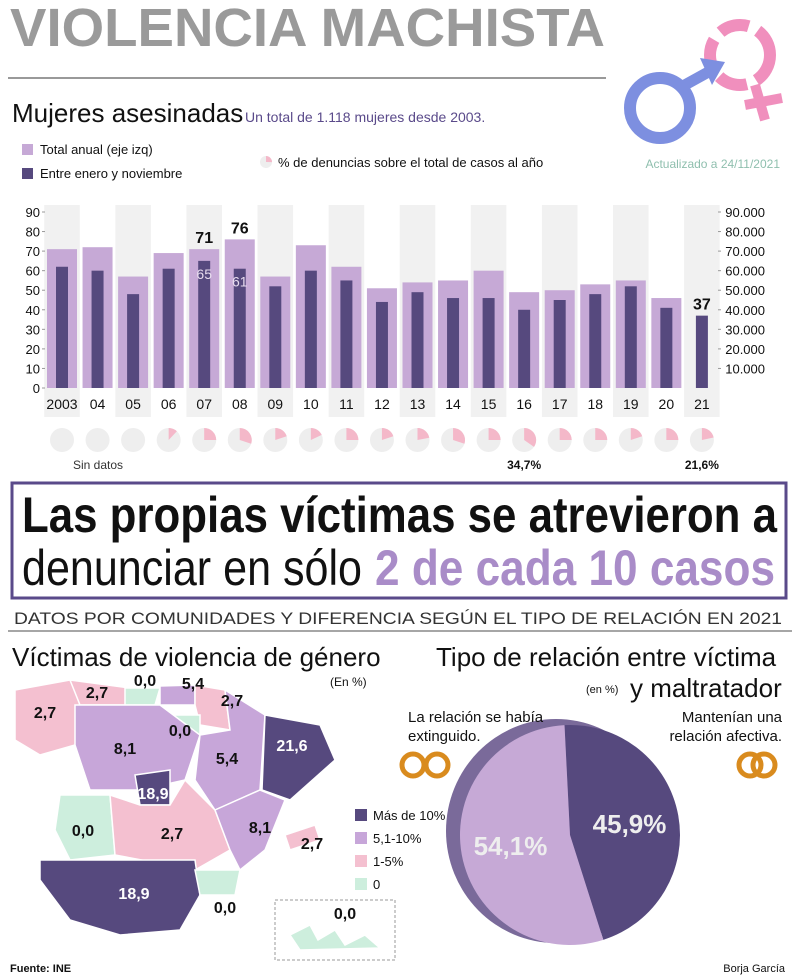 This screenshot has width=800, height=978. Describe the element at coordinates (588, 765) in the screenshot. I see `rings-icon` at that location.